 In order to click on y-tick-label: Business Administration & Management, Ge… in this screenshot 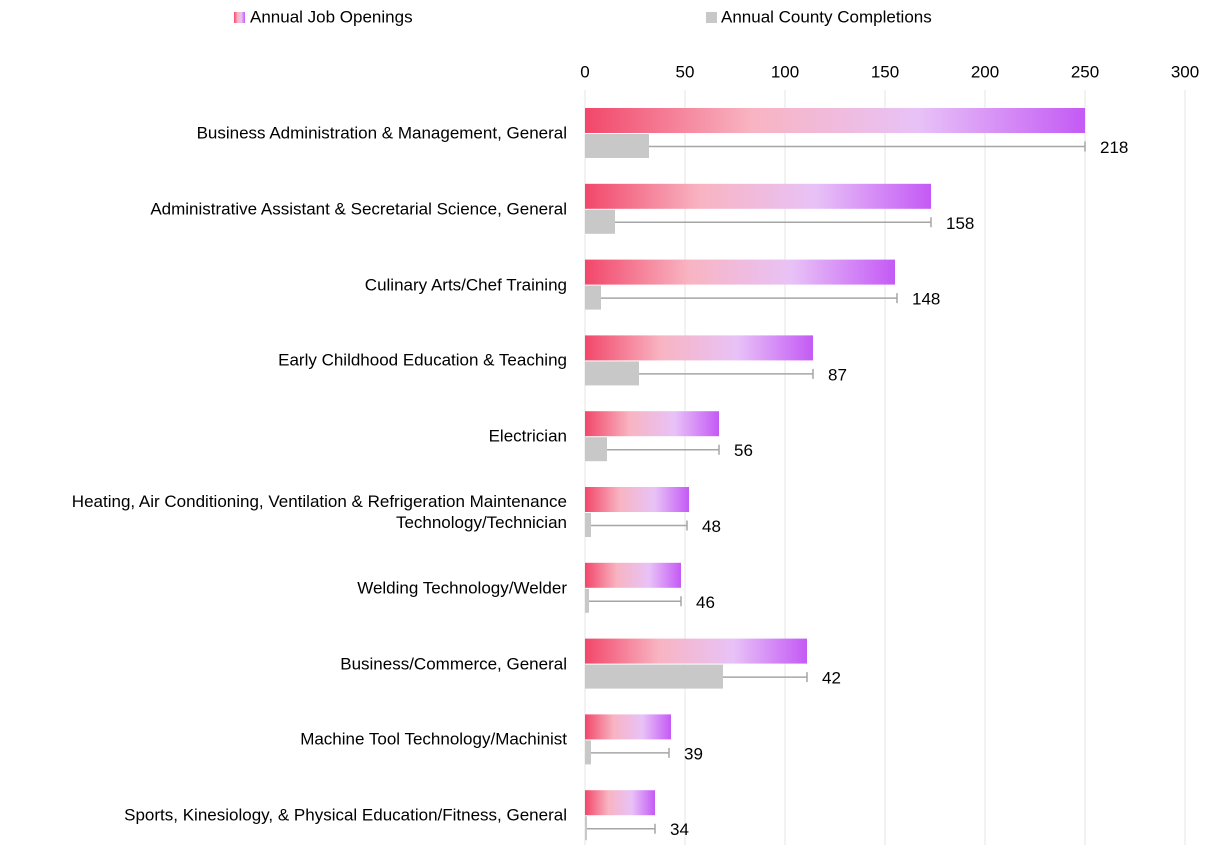, I will do `click(381, 133)`.